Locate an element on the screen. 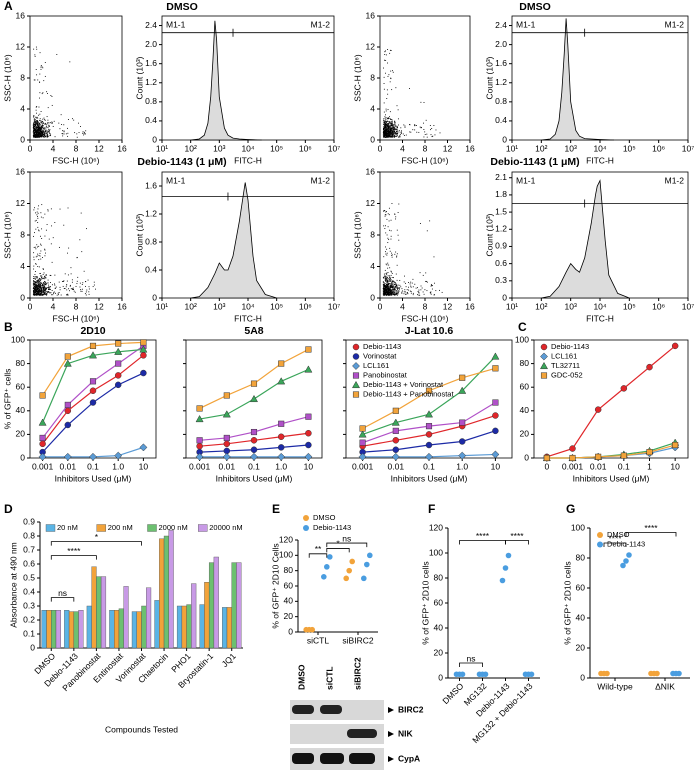 Image resolution: width=698 pixels, height=783 pixels. plot-frame is located at coordinates (425, 78).